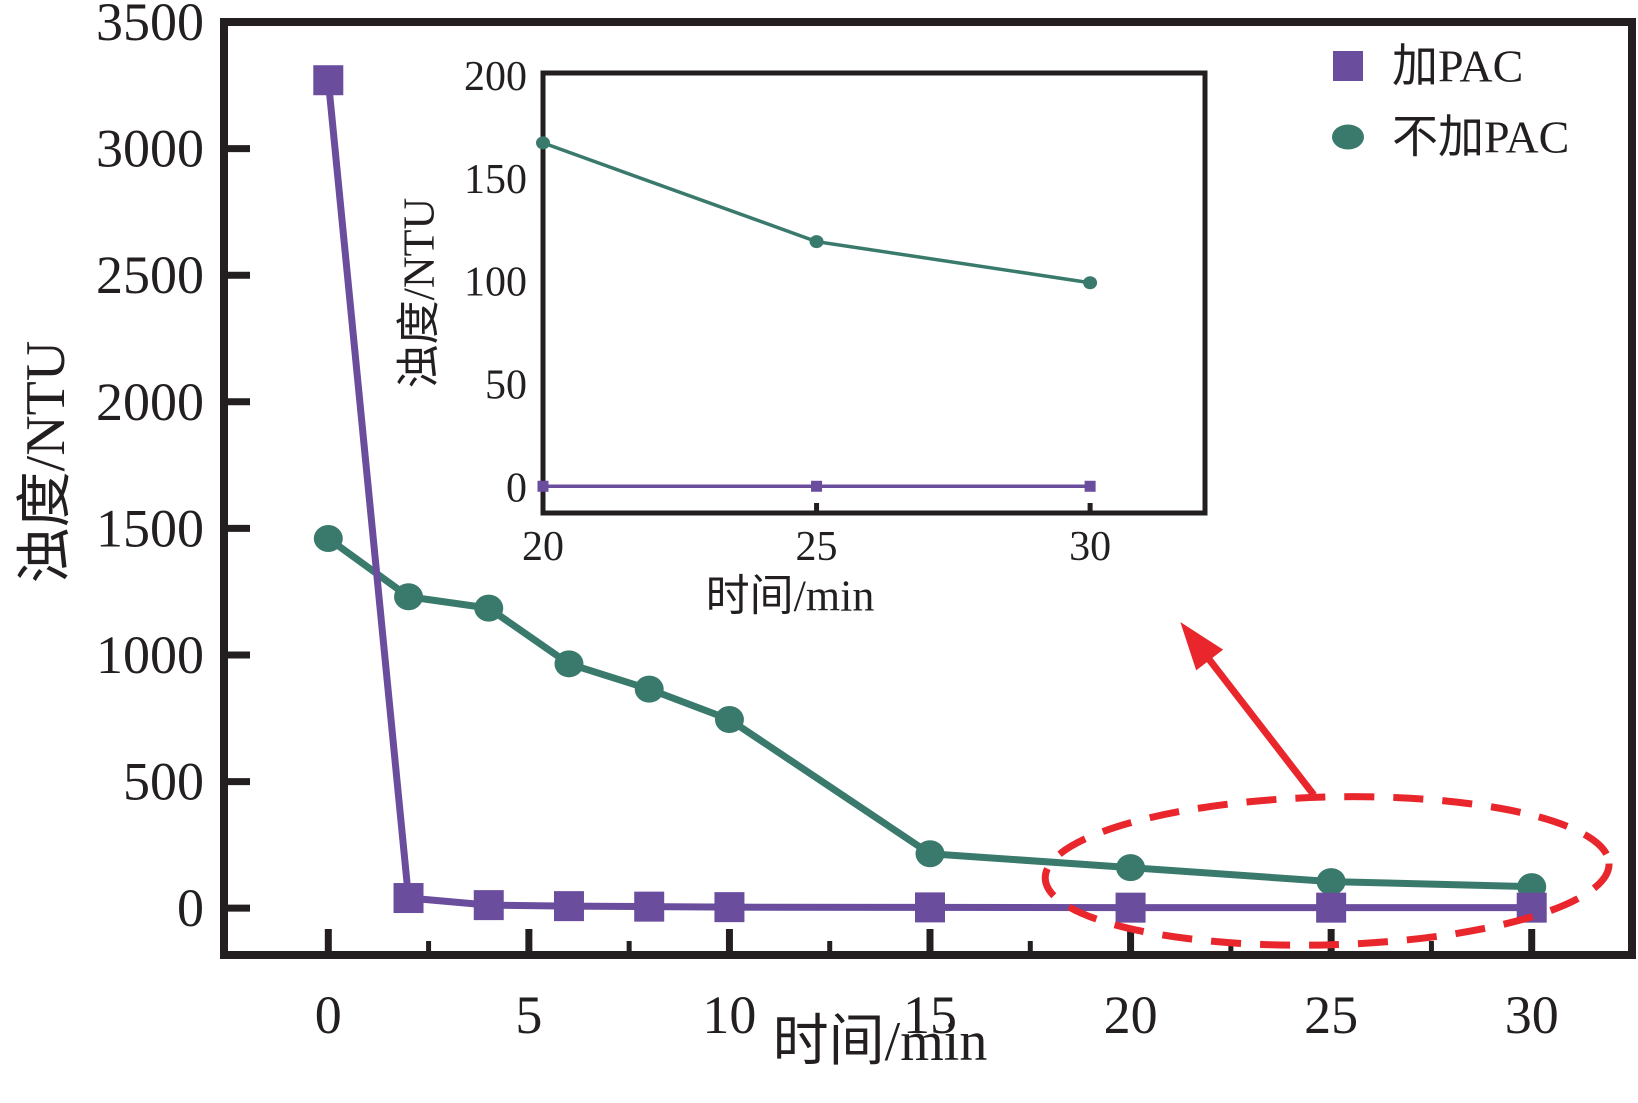  I want to click on main-y-tick-label: 2000, so click(150, 402).